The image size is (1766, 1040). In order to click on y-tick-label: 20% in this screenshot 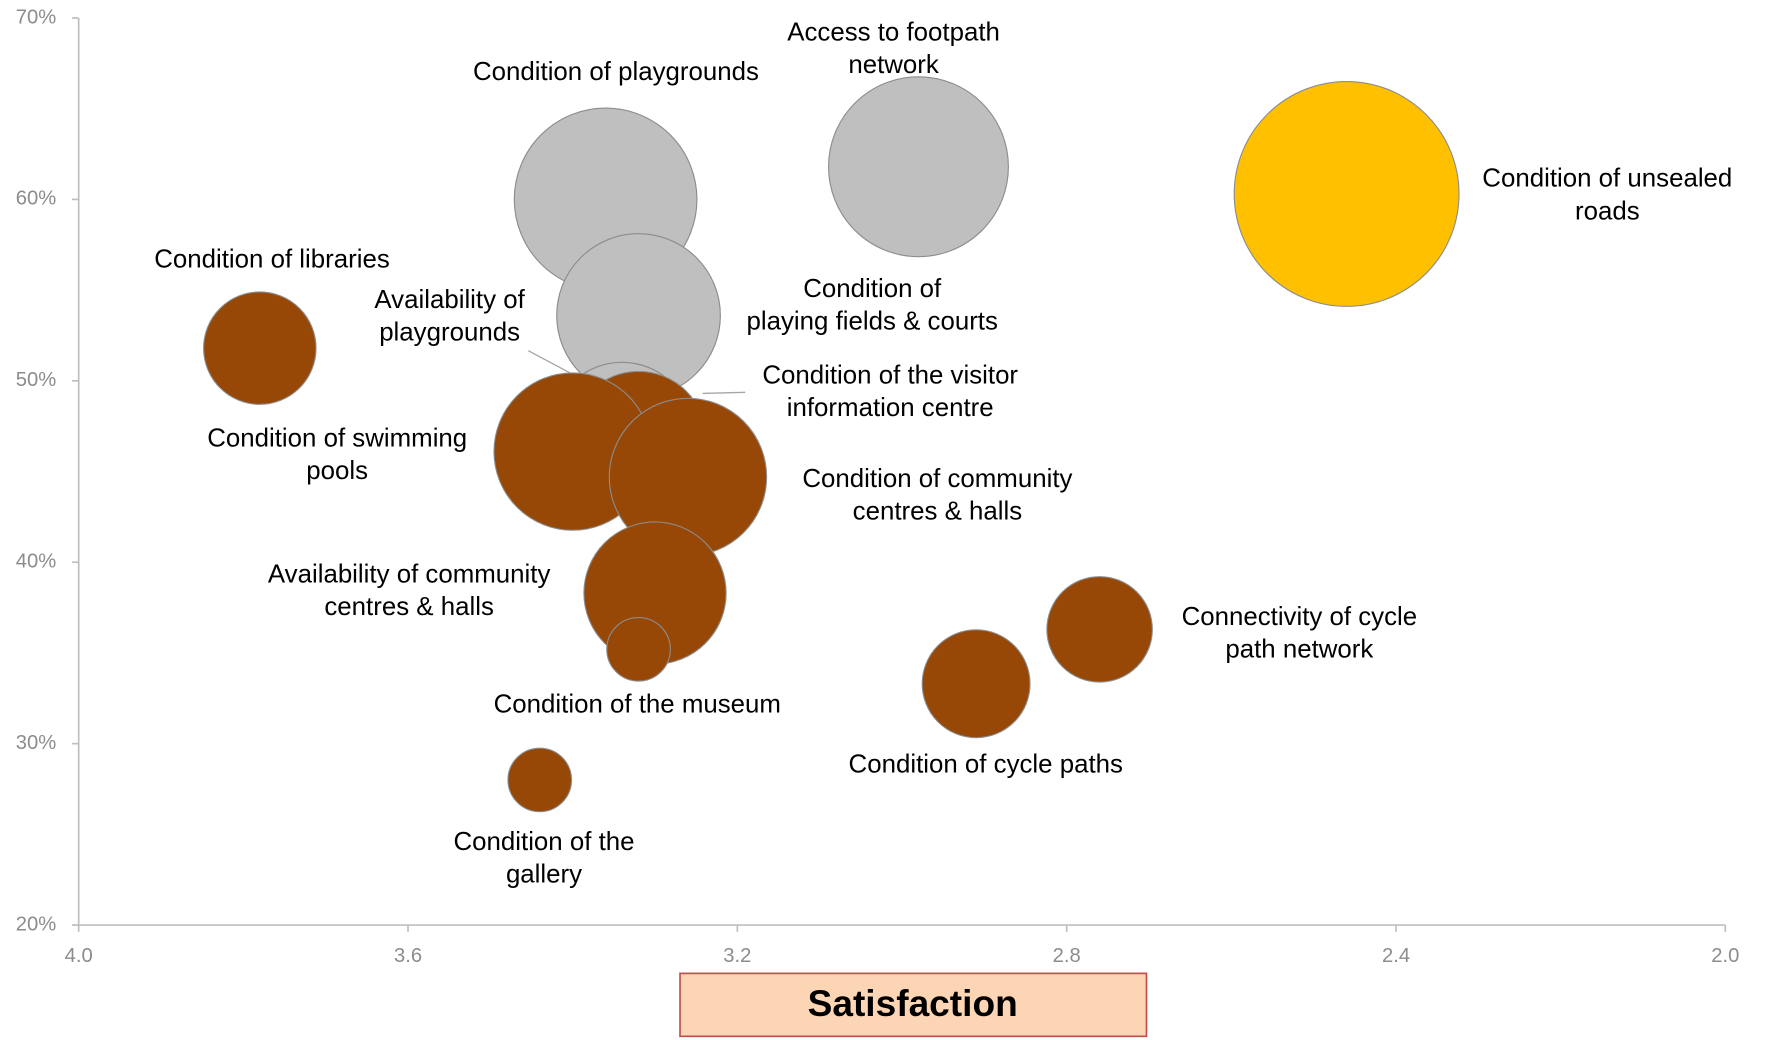, I will do `click(36, 924)`.